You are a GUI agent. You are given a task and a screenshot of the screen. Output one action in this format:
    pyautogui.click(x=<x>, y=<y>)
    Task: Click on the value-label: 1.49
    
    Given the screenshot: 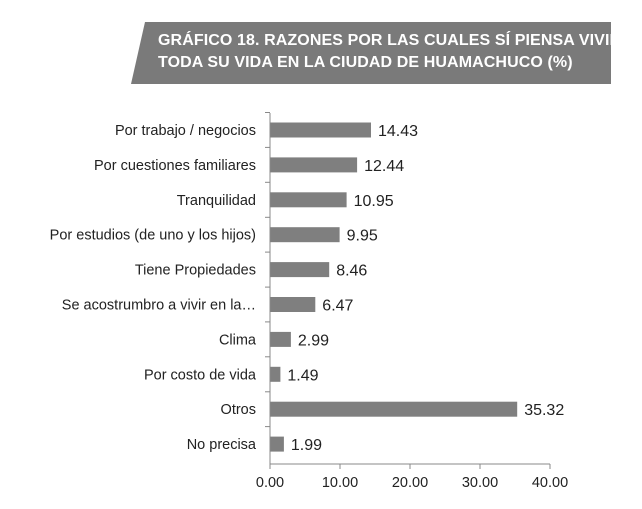 What is the action you would take?
    pyautogui.click(x=302, y=375)
    